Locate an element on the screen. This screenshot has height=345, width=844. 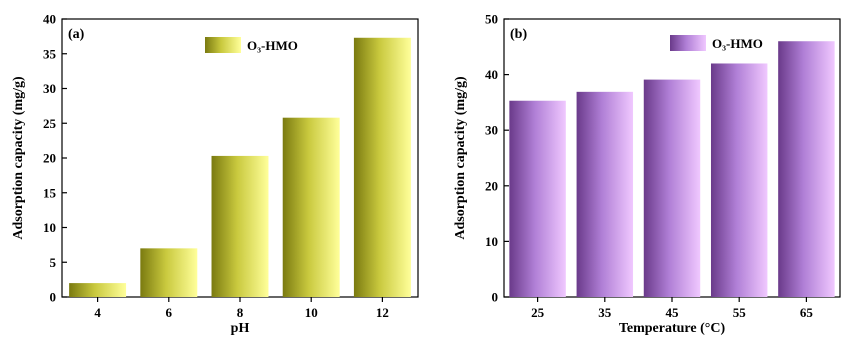
panel-b-y-tick-label: 0 is located at coordinates (495, 297).